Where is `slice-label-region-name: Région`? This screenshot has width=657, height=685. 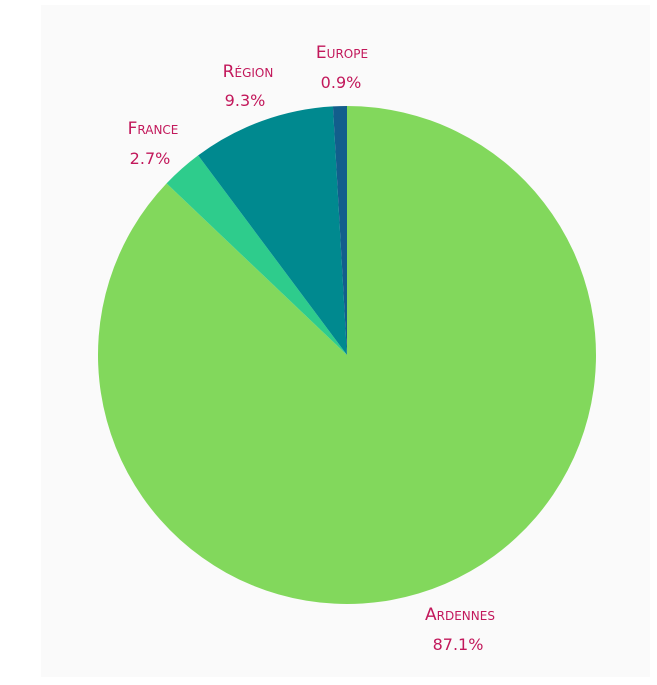
slice-label-region-name: Région is located at coordinates (248, 72).